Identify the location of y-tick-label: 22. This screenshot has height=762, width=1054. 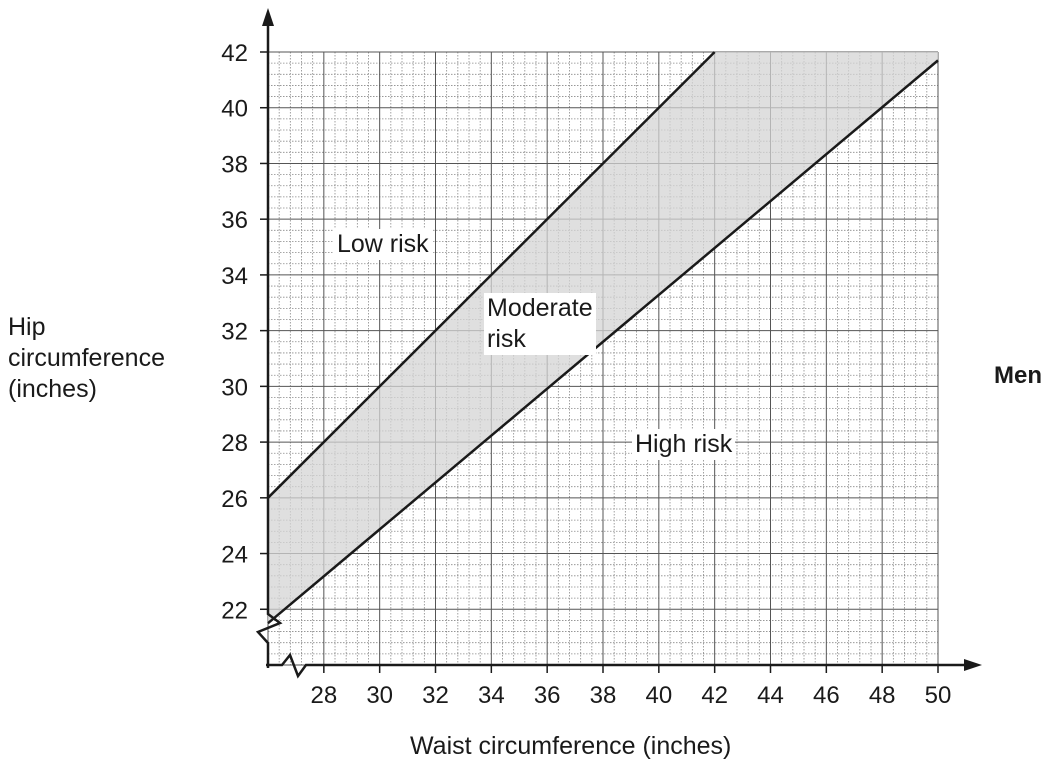
(234, 610).